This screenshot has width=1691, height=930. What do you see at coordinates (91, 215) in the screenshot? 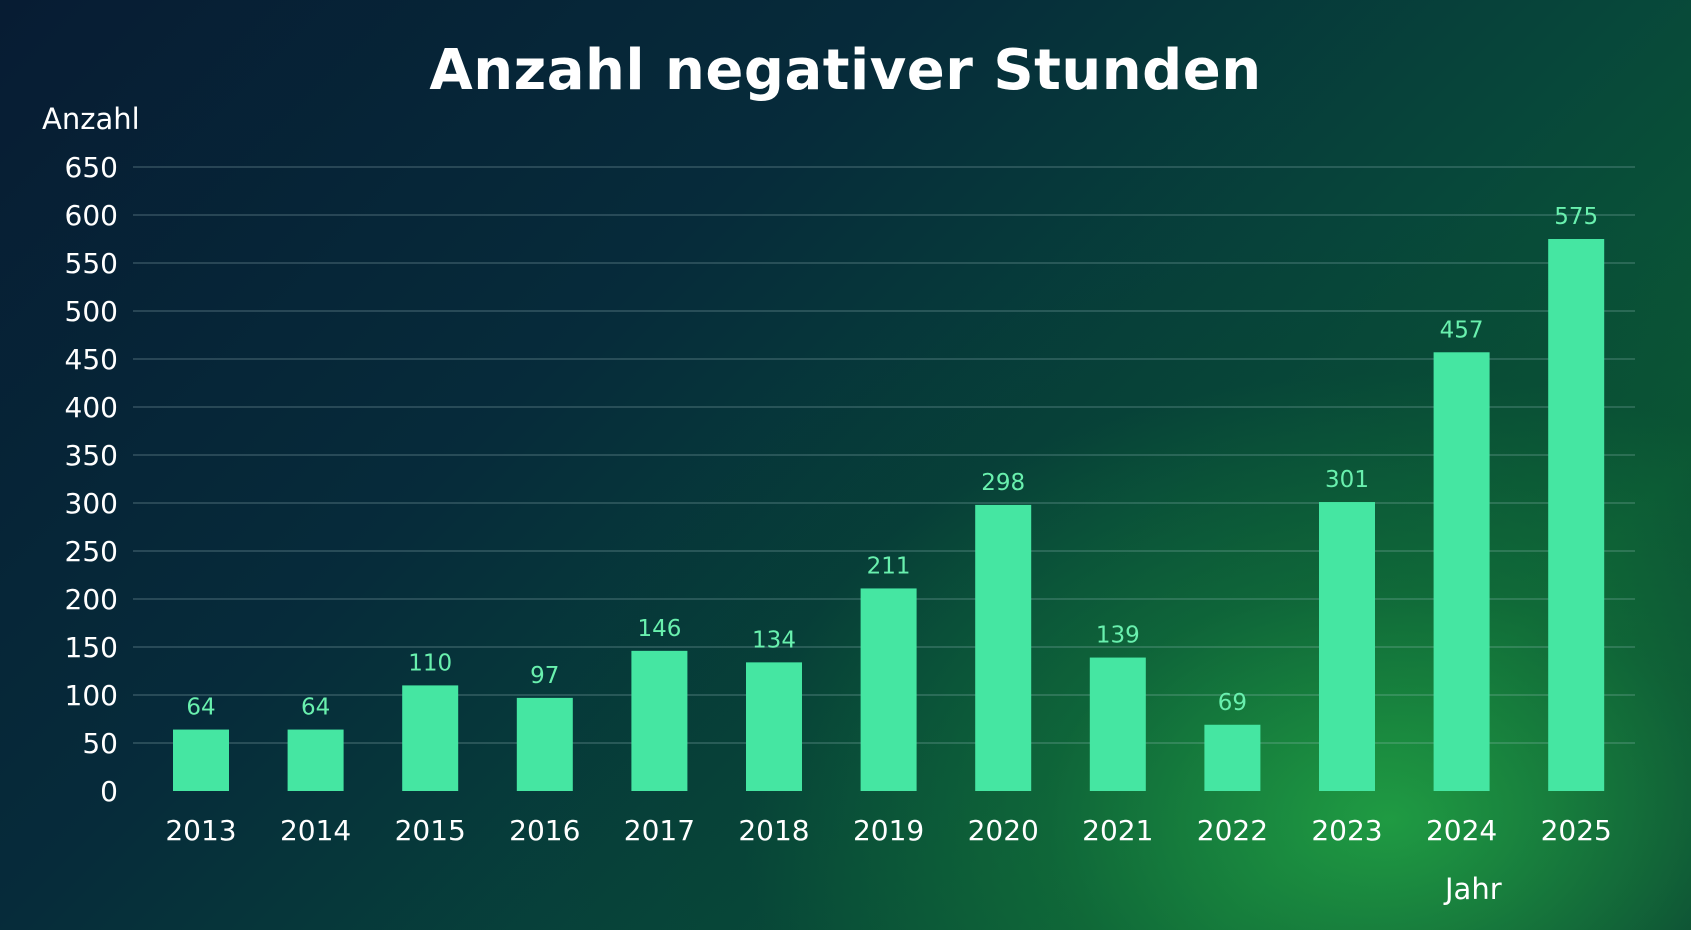
I see `y-tick-label: 600` at bounding box center [91, 215].